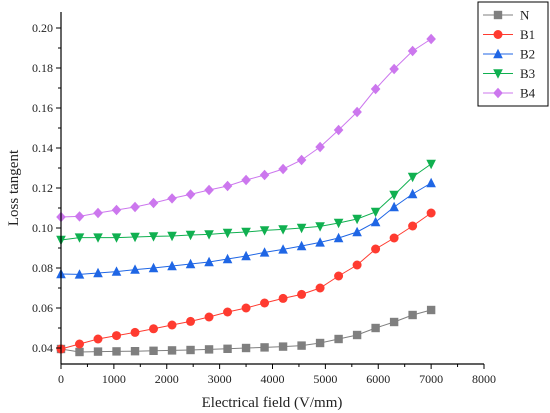  What do you see at coordinates (527, 73) in the screenshot?
I see `legend-label-b3: B3` at bounding box center [527, 73].